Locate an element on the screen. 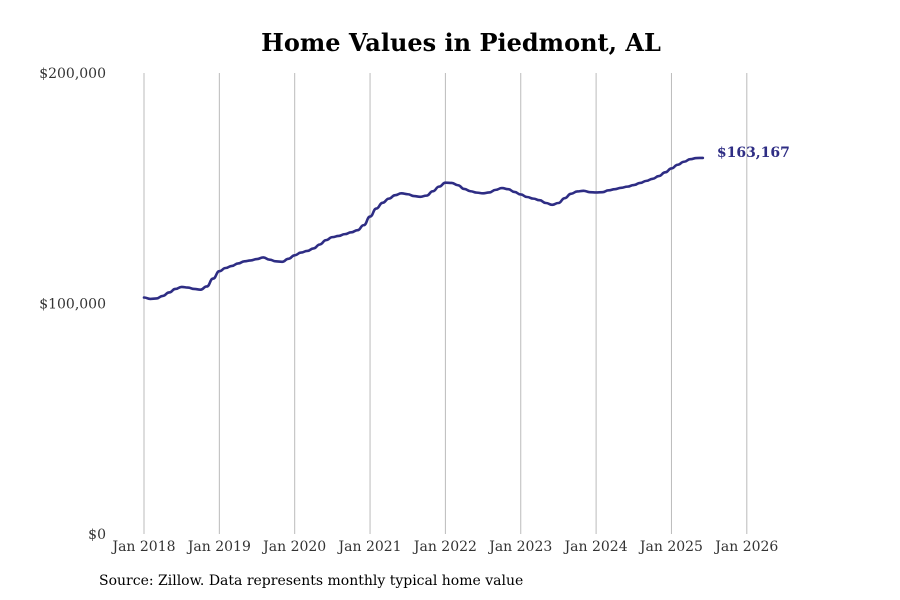 This screenshot has height=600, width=900. x-tick-label: Jan 2025 is located at coordinates (670, 547).